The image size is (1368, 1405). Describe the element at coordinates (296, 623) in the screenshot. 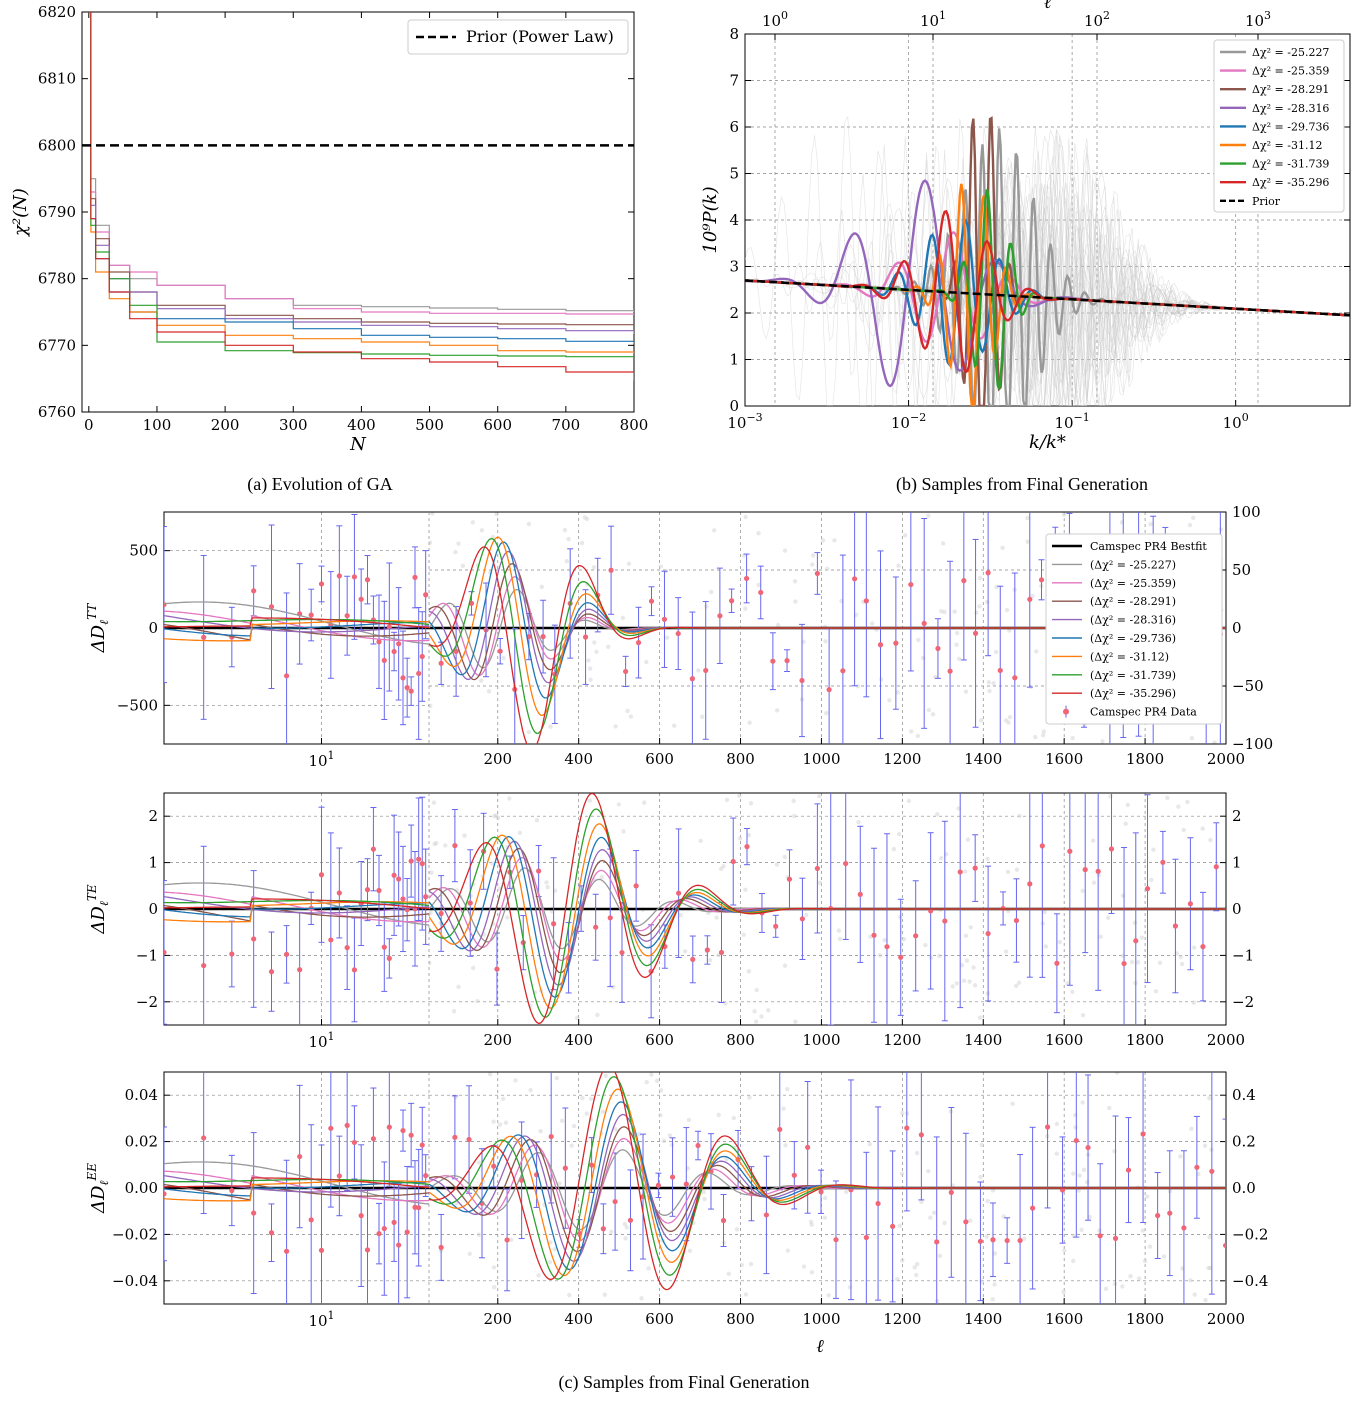

I see `model-curve-red` at that location.